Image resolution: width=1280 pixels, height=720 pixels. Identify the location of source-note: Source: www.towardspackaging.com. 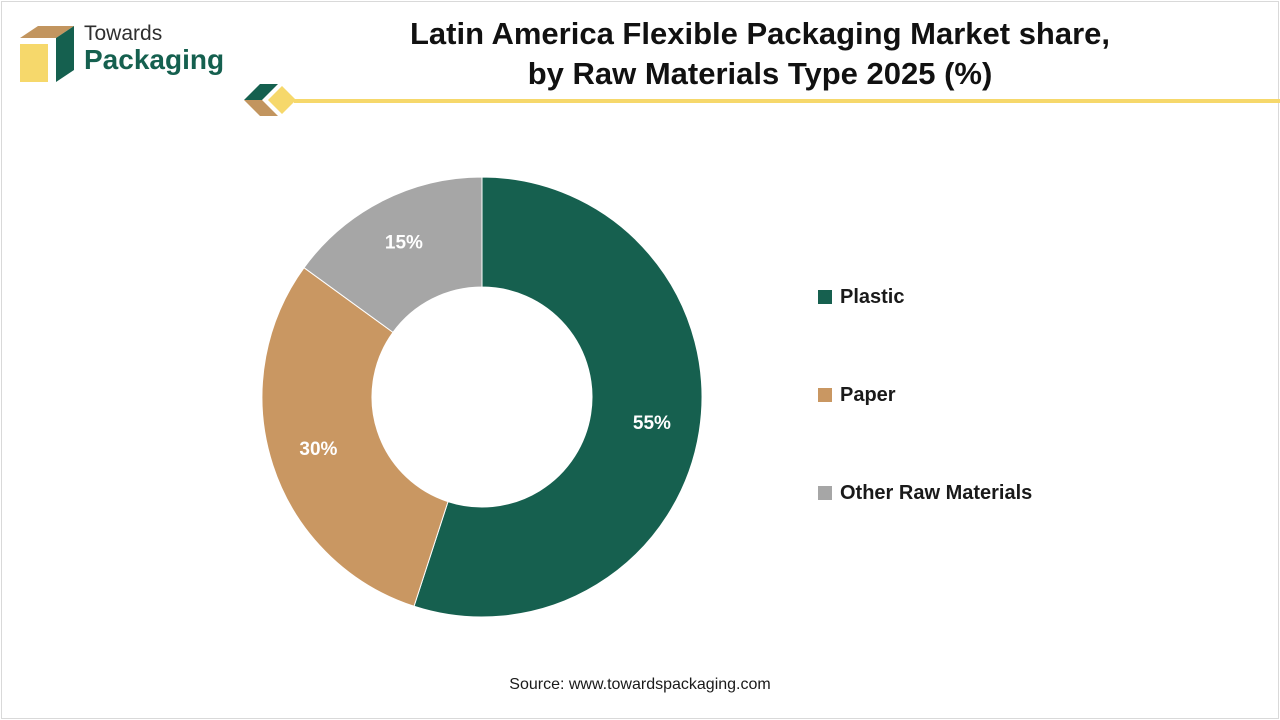
(640, 684).